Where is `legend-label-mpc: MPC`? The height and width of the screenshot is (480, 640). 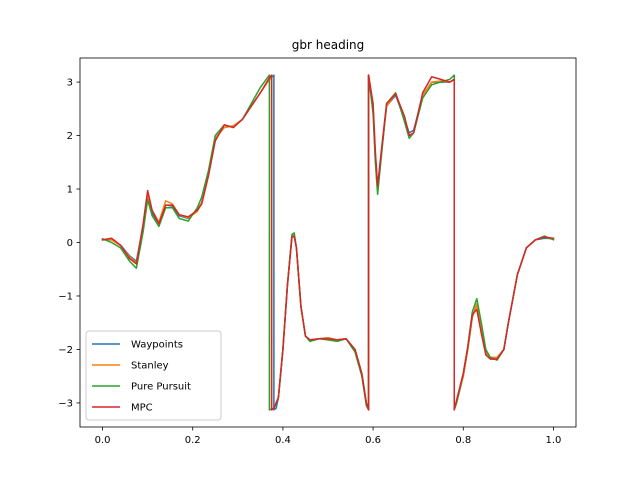 legend-label-mpc: MPC is located at coordinates (142, 408).